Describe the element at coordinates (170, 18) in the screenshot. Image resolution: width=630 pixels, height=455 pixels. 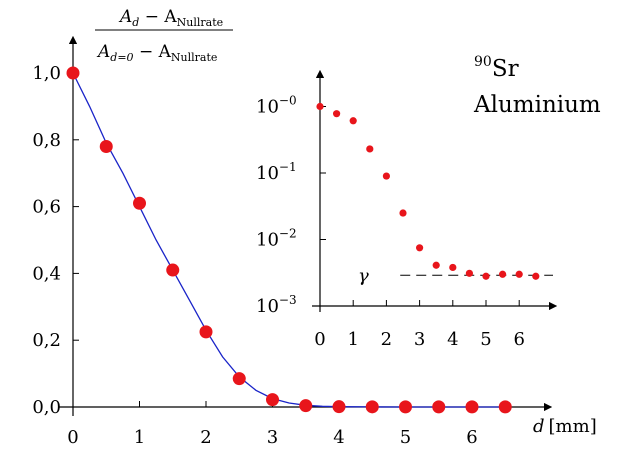
I see `y-label-numerator: Ad − A​Nullrate` at that location.